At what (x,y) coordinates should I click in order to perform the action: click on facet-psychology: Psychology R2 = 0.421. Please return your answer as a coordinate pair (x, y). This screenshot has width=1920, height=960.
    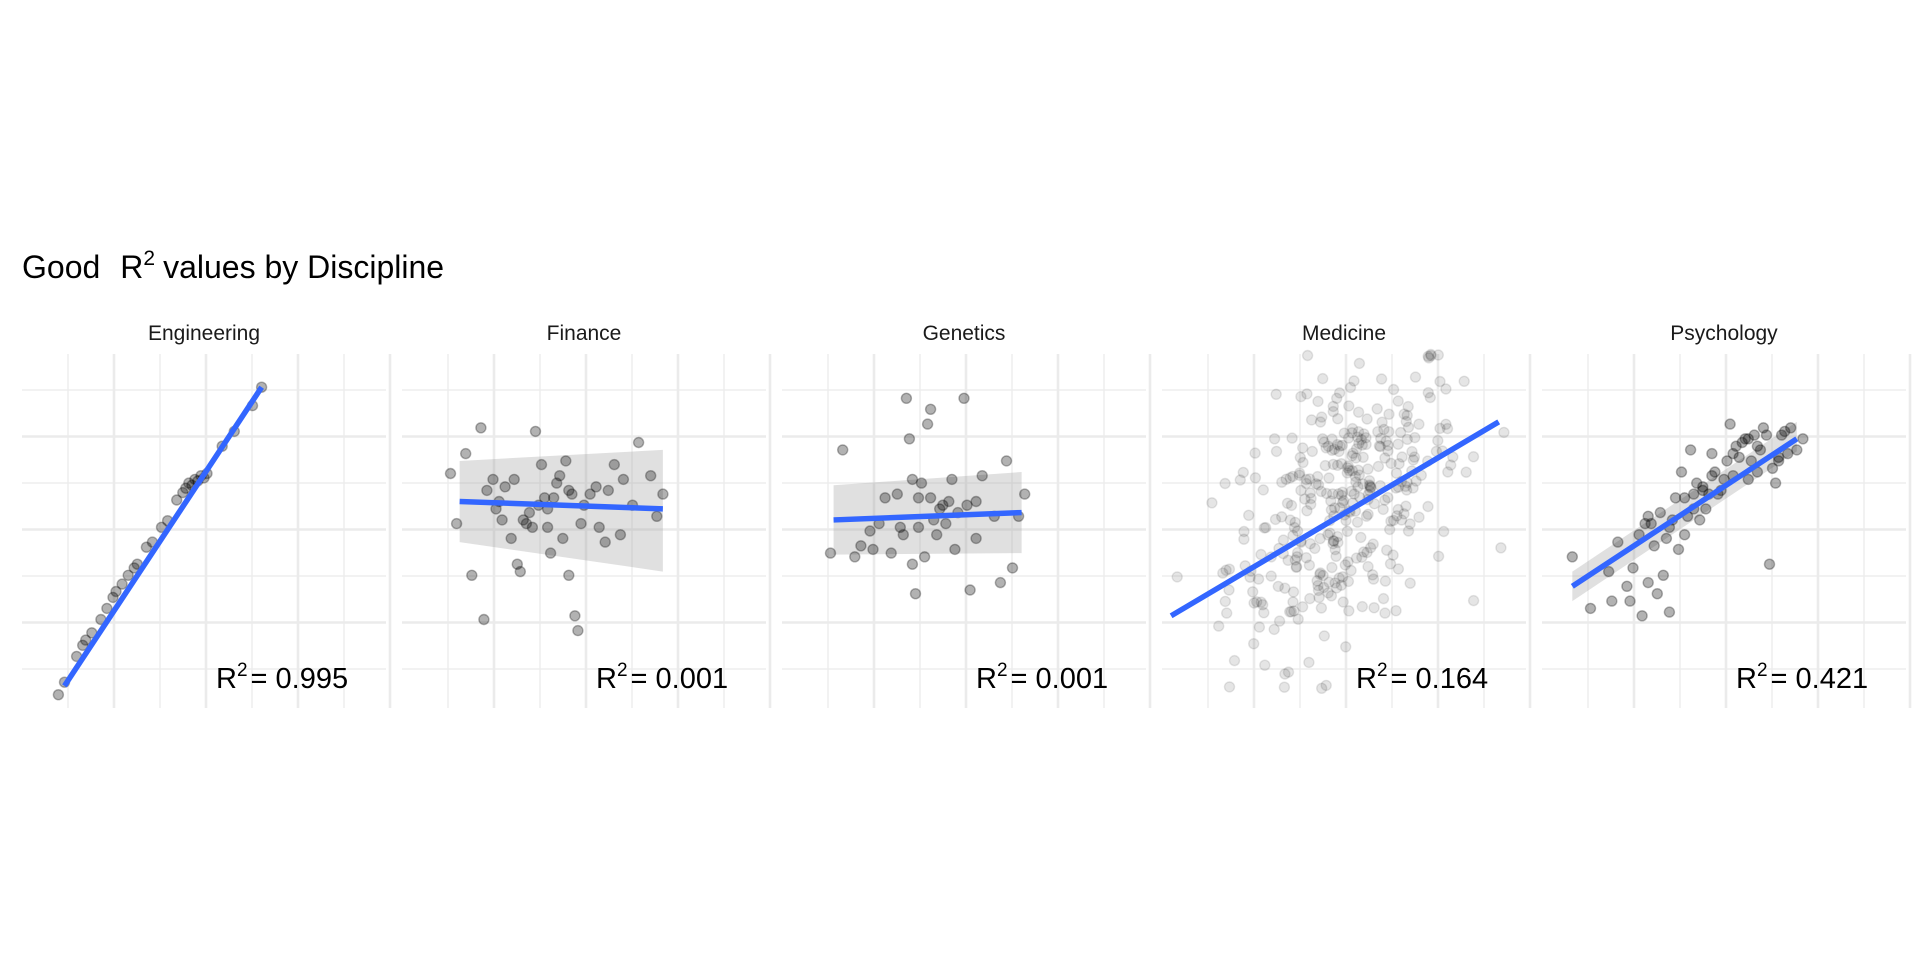
    Looking at the image, I should click on (1727, 515).